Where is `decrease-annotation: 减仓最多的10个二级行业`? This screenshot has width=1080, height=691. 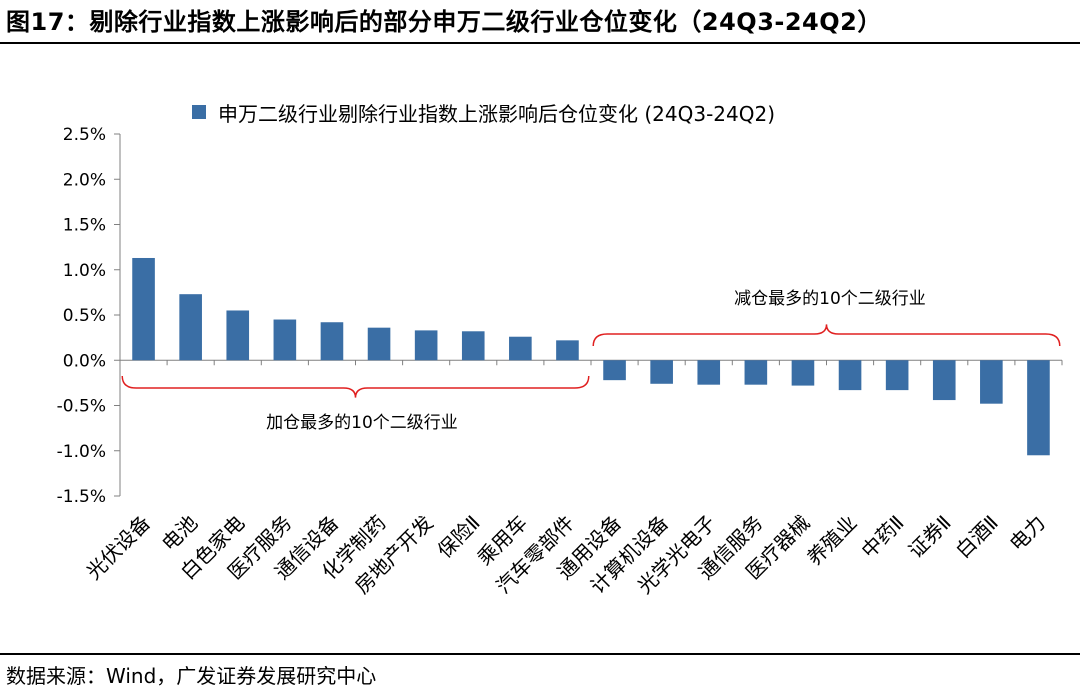
decrease-annotation: 减仓最多的10个二级行业 is located at coordinates (830, 299).